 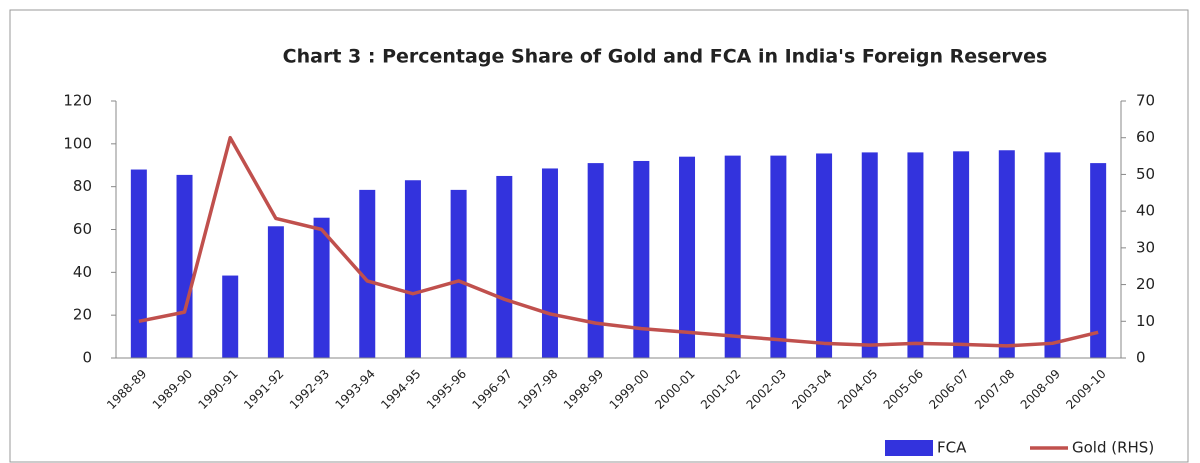 I want to click on y-tick-label: 40, so click(x=82, y=272).